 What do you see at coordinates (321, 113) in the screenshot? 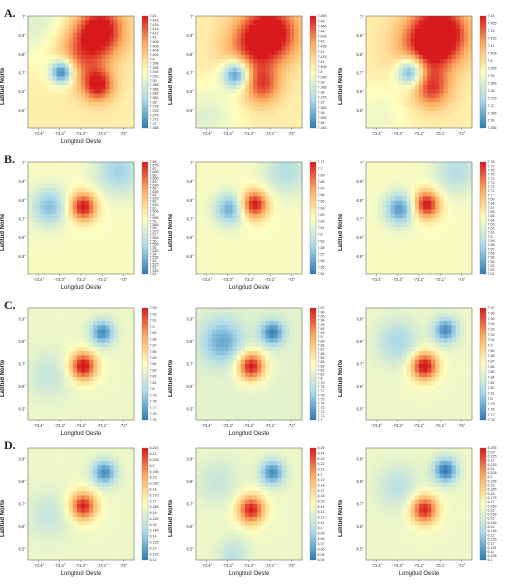
I see `colorbar-tick-label: 7.36` at bounding box center [321, 113].